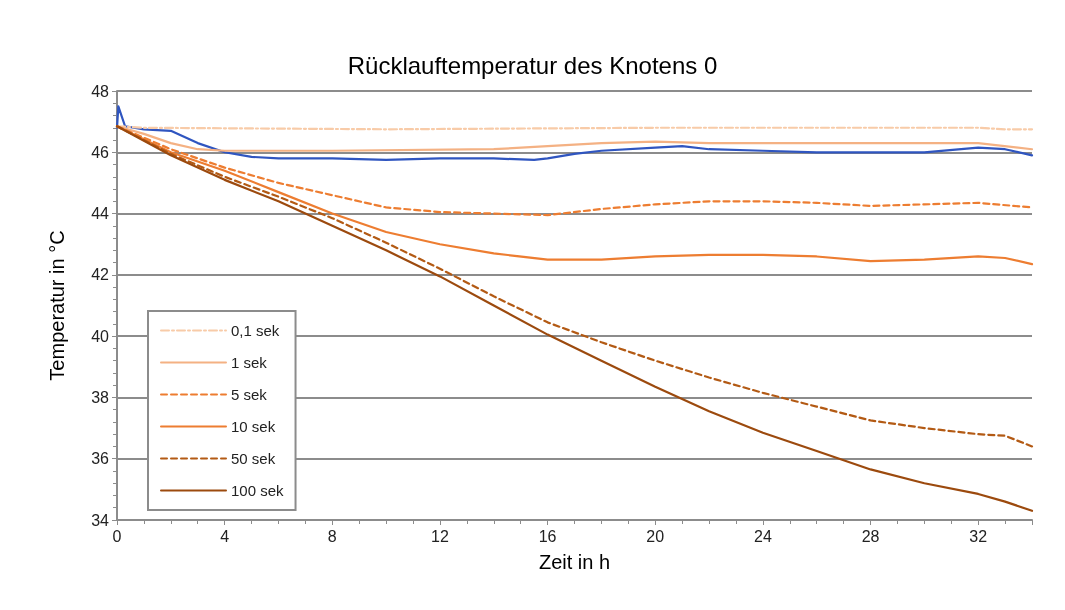 This screenshot has height=610, width=1065. I want to click on legend-label: 5 sek, so click(249, 394).